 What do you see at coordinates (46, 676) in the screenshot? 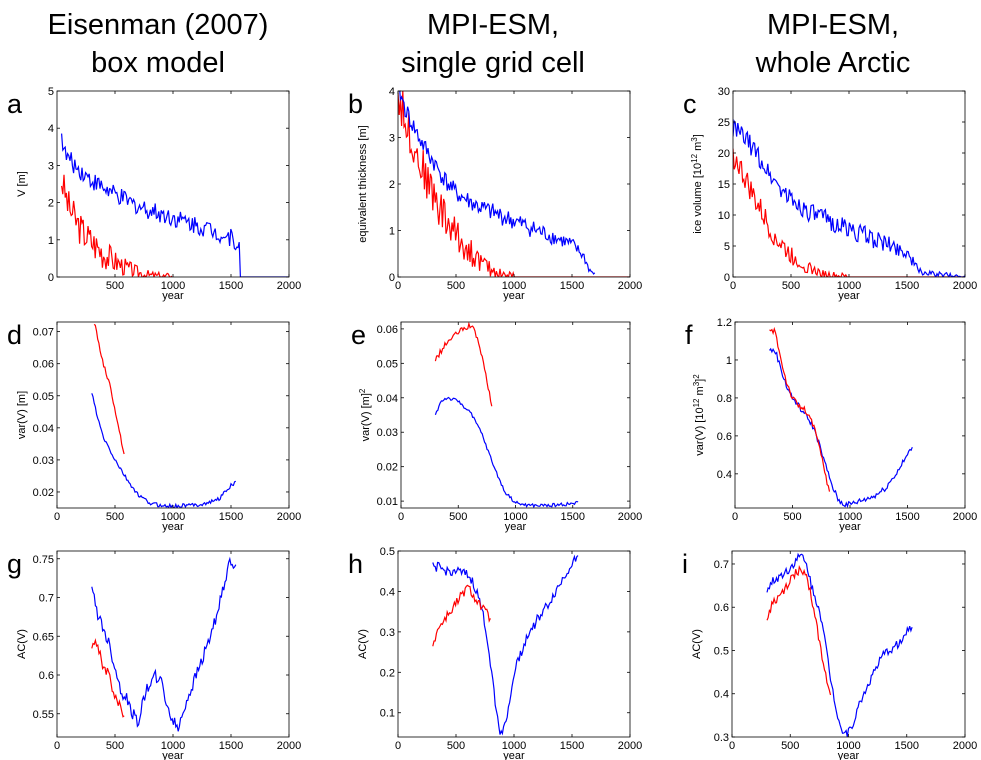
I see `y-tick-label: 0.6` at bounding box center [46, 676].